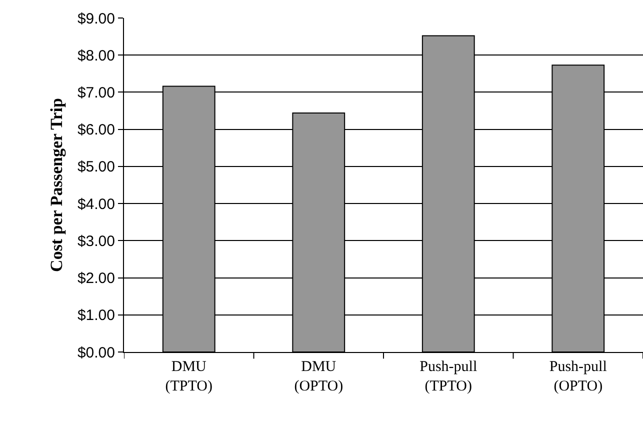 Image resolution: width=643 pixels, height=428 pixels. Describe the element at coordinates (449, 376) in the screenshot. I see `x-tick-label: Push-pull (TPTO)` at that location.